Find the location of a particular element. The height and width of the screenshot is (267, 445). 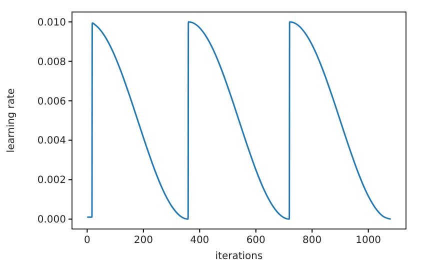

y-axis-title: learning rate is located at coordinates (11, 120).